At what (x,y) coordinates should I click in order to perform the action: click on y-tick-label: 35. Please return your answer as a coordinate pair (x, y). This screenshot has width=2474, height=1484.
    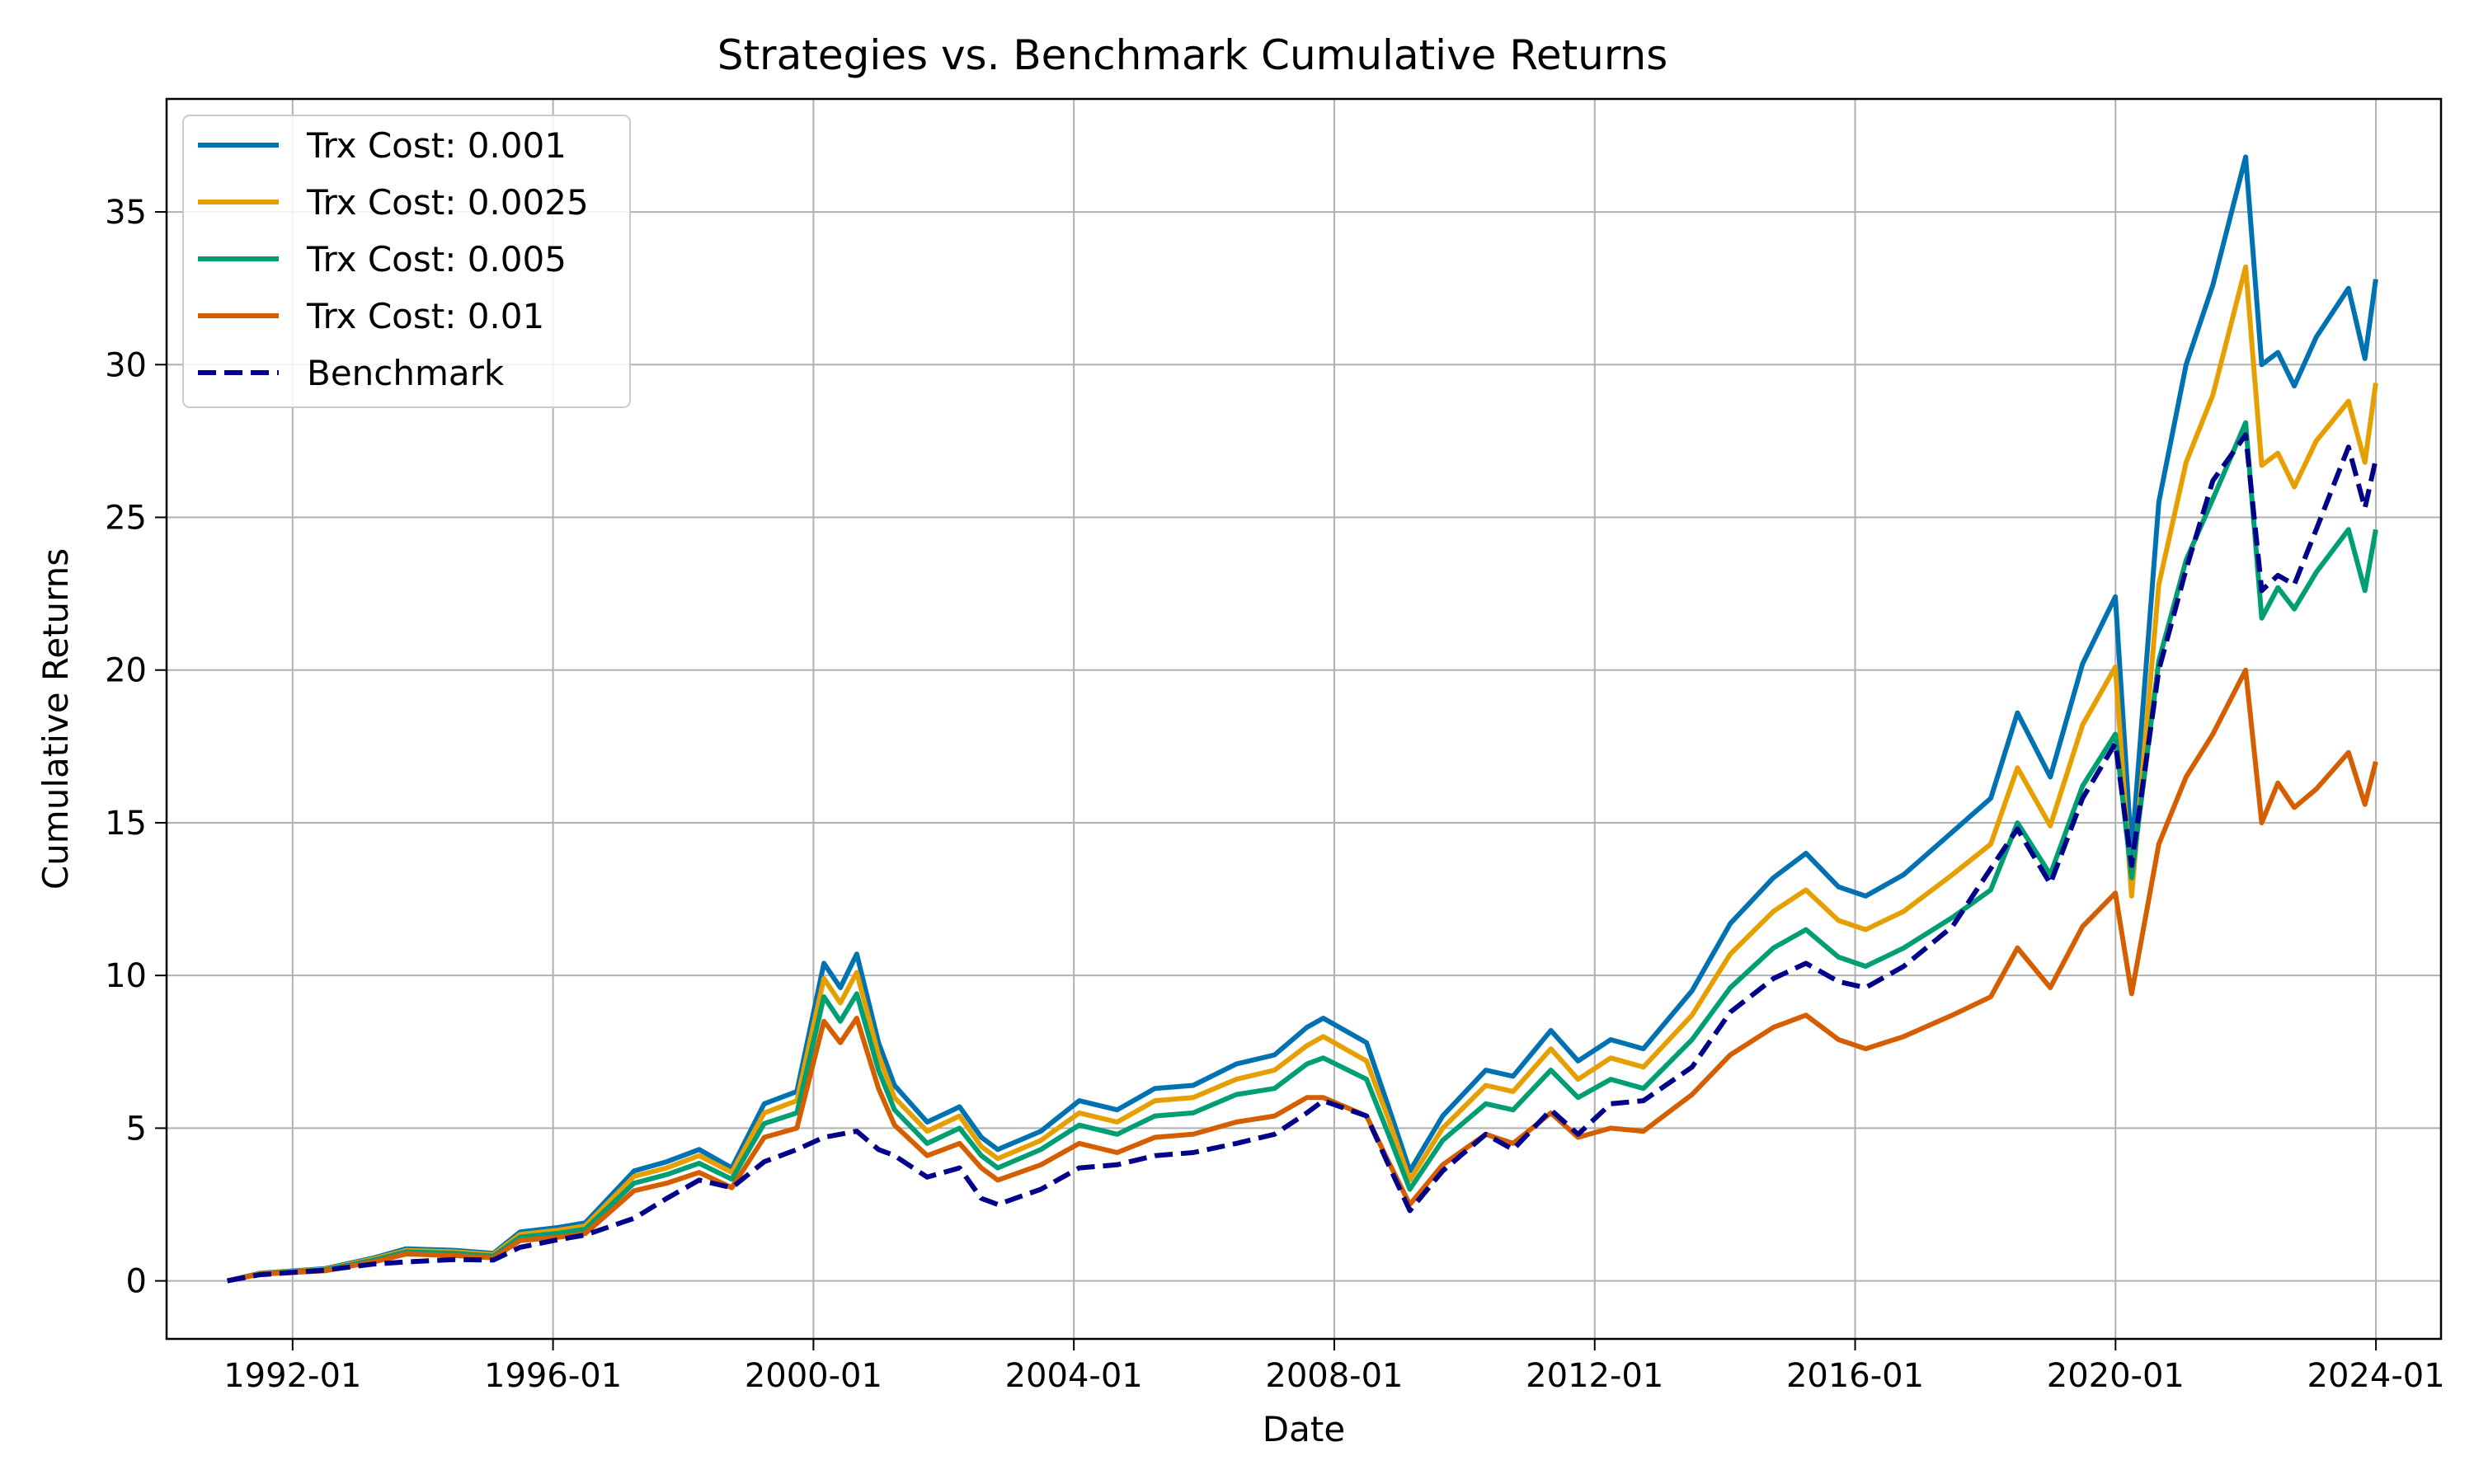
    Looking at the image, I should click on (126, 213).